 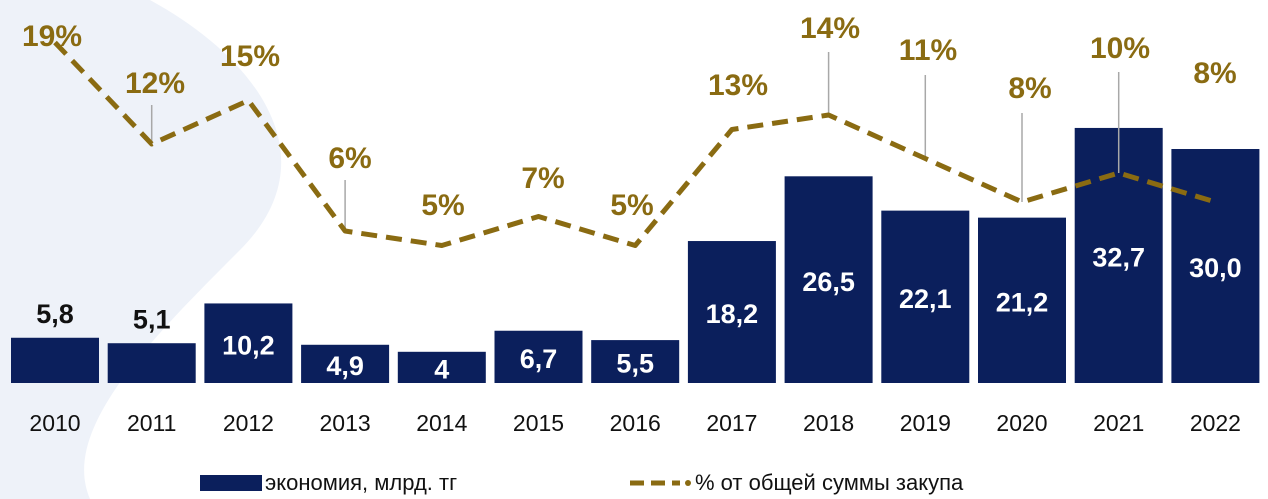 What do you see at coordinates (539, 359) in the screenshot?
I see `data-label: 6,7` at bounding box center [539, 359].